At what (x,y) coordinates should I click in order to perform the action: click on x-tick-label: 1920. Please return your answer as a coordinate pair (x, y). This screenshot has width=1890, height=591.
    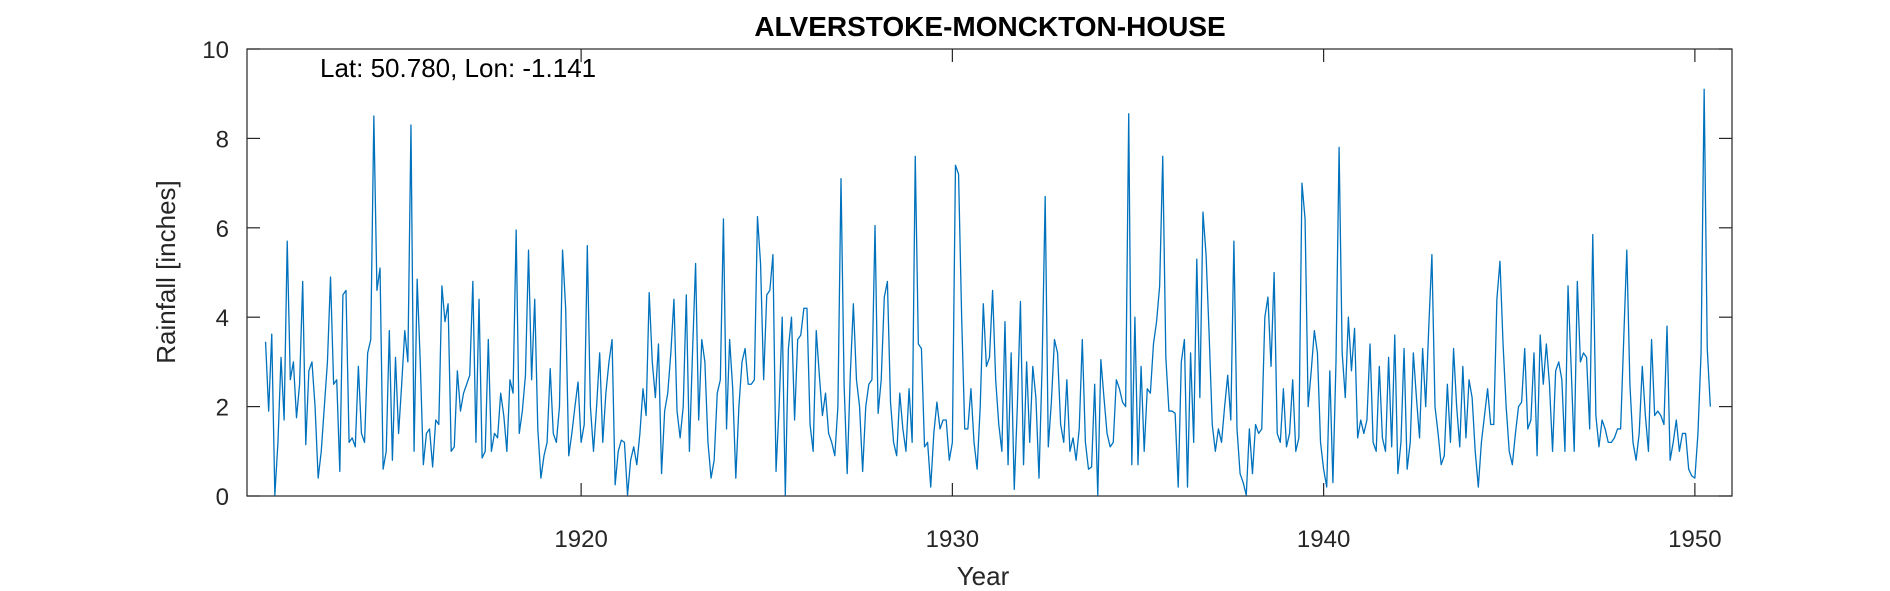
    Looking at the image, I should click on (580, 539).